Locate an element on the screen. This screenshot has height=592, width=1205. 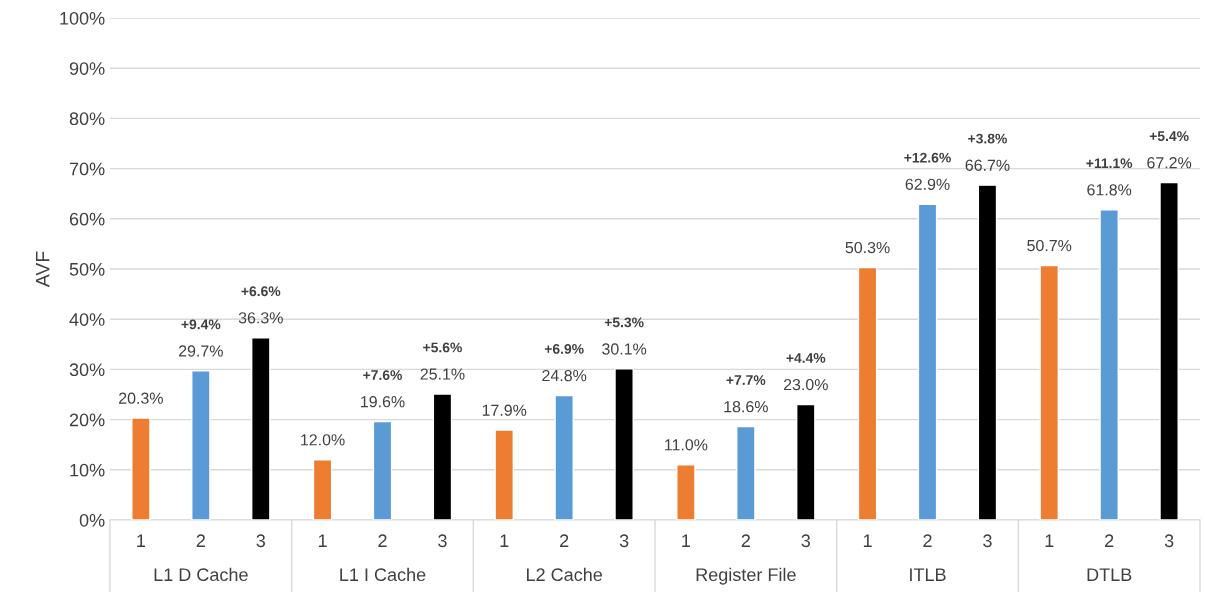
annotation: +6.6% is located at coordinates (261, 291).